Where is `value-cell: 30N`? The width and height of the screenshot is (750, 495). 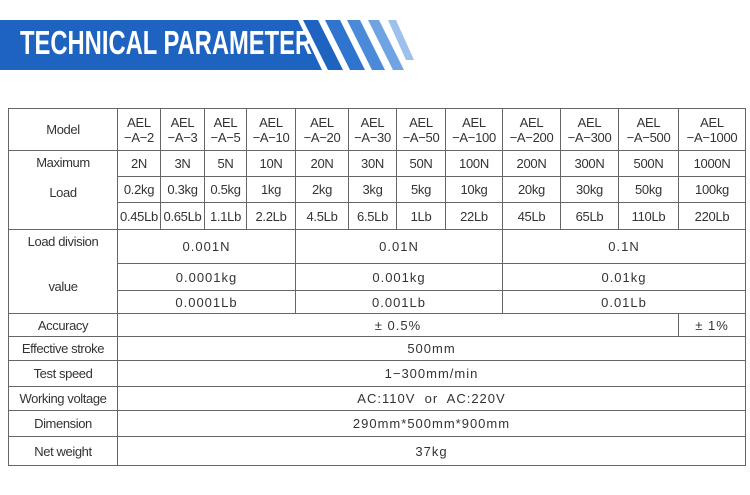 value-cell: 30N is located at coordinates (372, 163).